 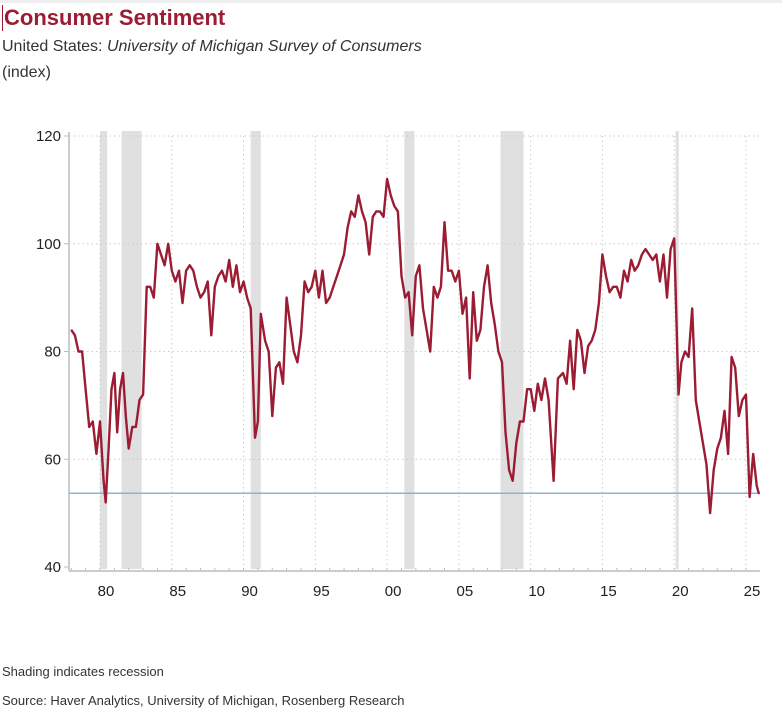 What do you see at coordinates (52, 352) in the screenshot?
I see `y-tick-label: 80` at bounding box center [52, 352].